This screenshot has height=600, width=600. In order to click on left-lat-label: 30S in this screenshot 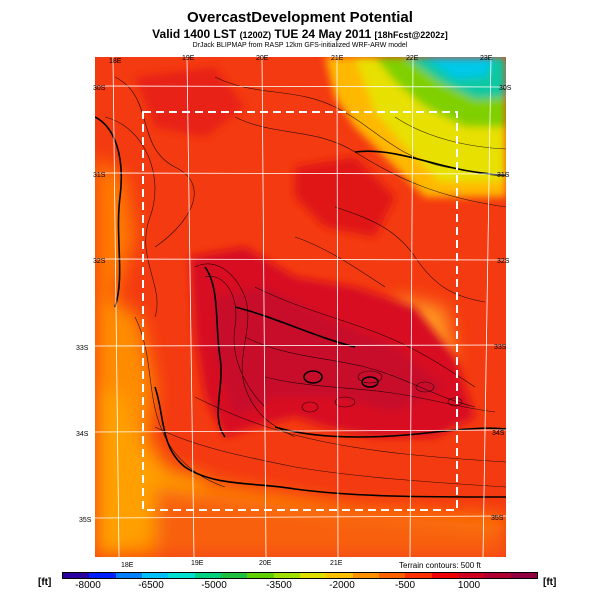, I will do `click(99, 88)`.